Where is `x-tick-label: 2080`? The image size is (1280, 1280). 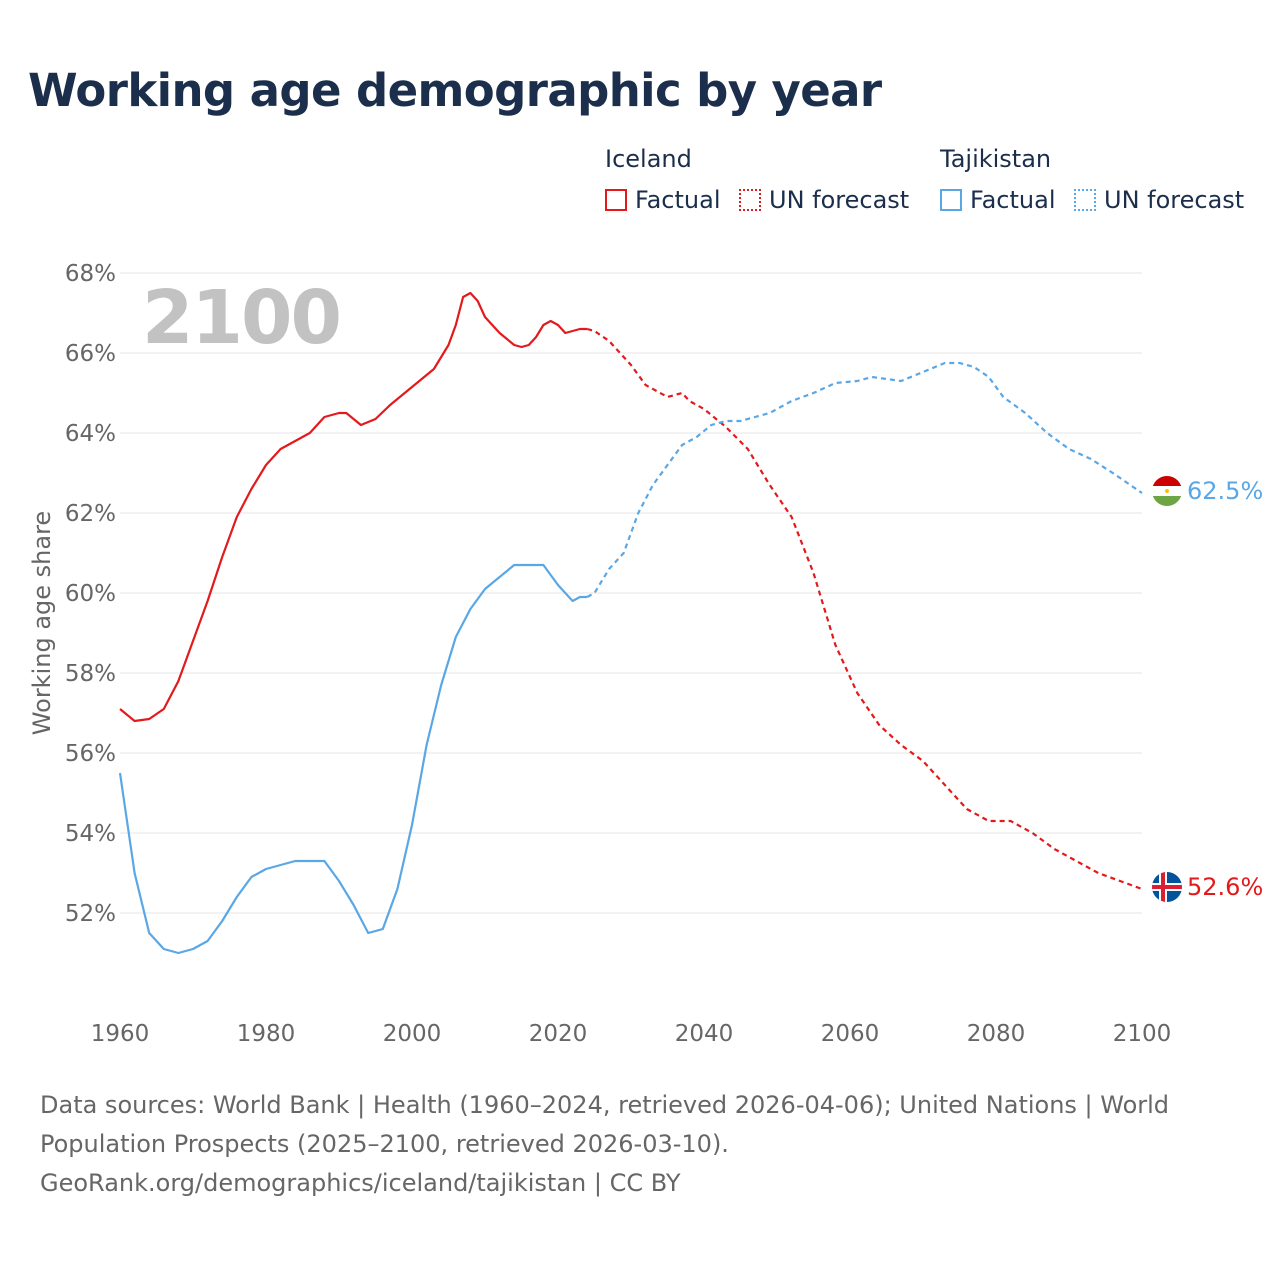 x-tick-label: 2080 is located at coordinates (996, 1034).